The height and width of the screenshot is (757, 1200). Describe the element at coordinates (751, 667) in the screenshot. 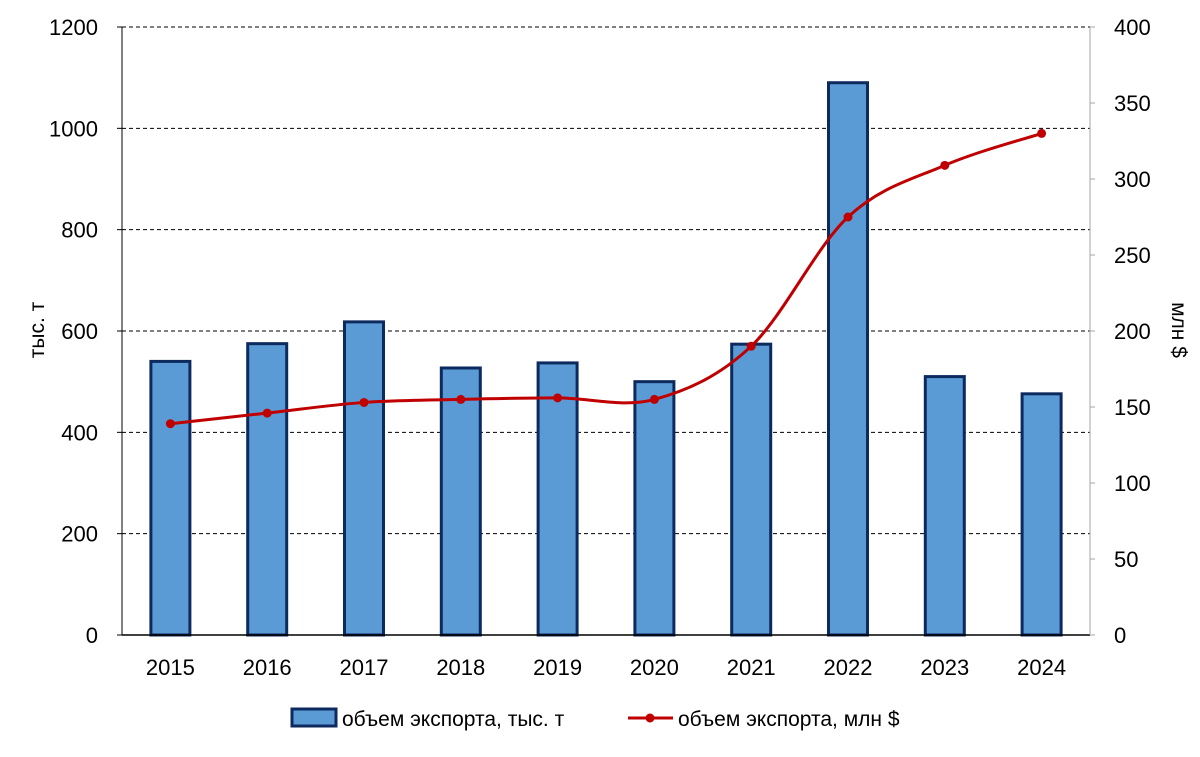

I see `x-tick-label: 2021` at that location.